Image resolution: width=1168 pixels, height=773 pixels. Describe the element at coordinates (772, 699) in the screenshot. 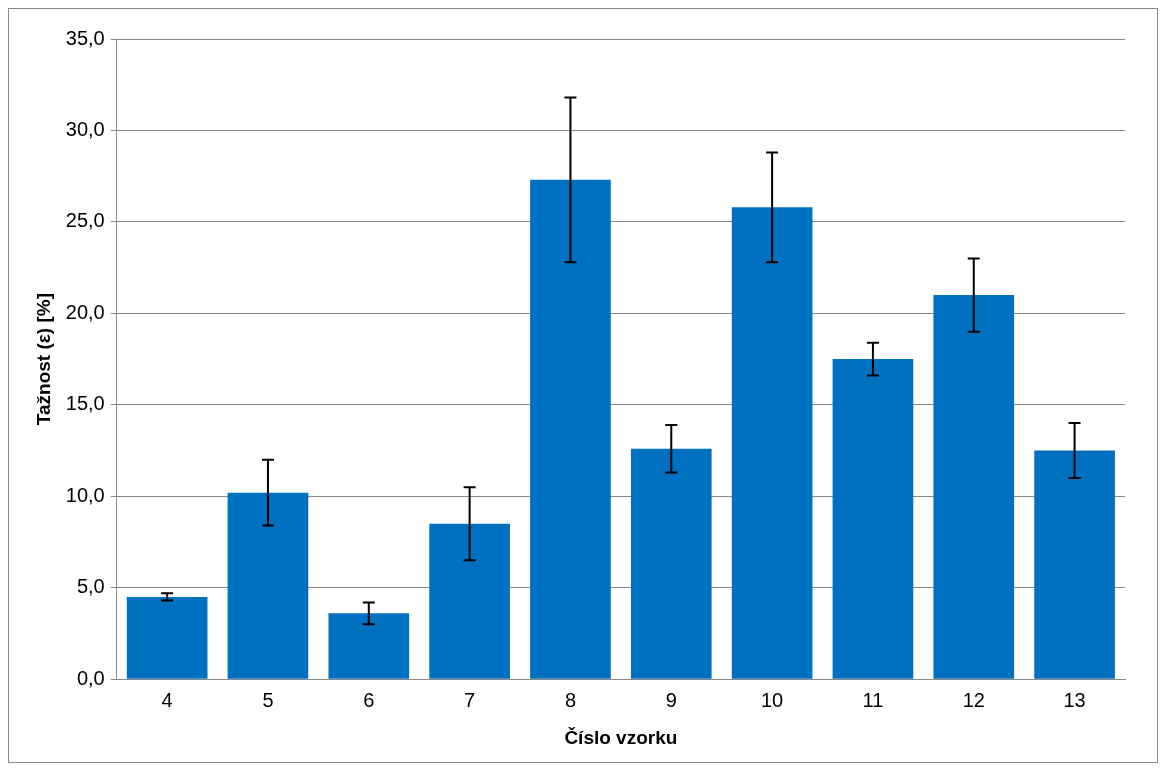

I see `x-tick-label: 10` at that location.